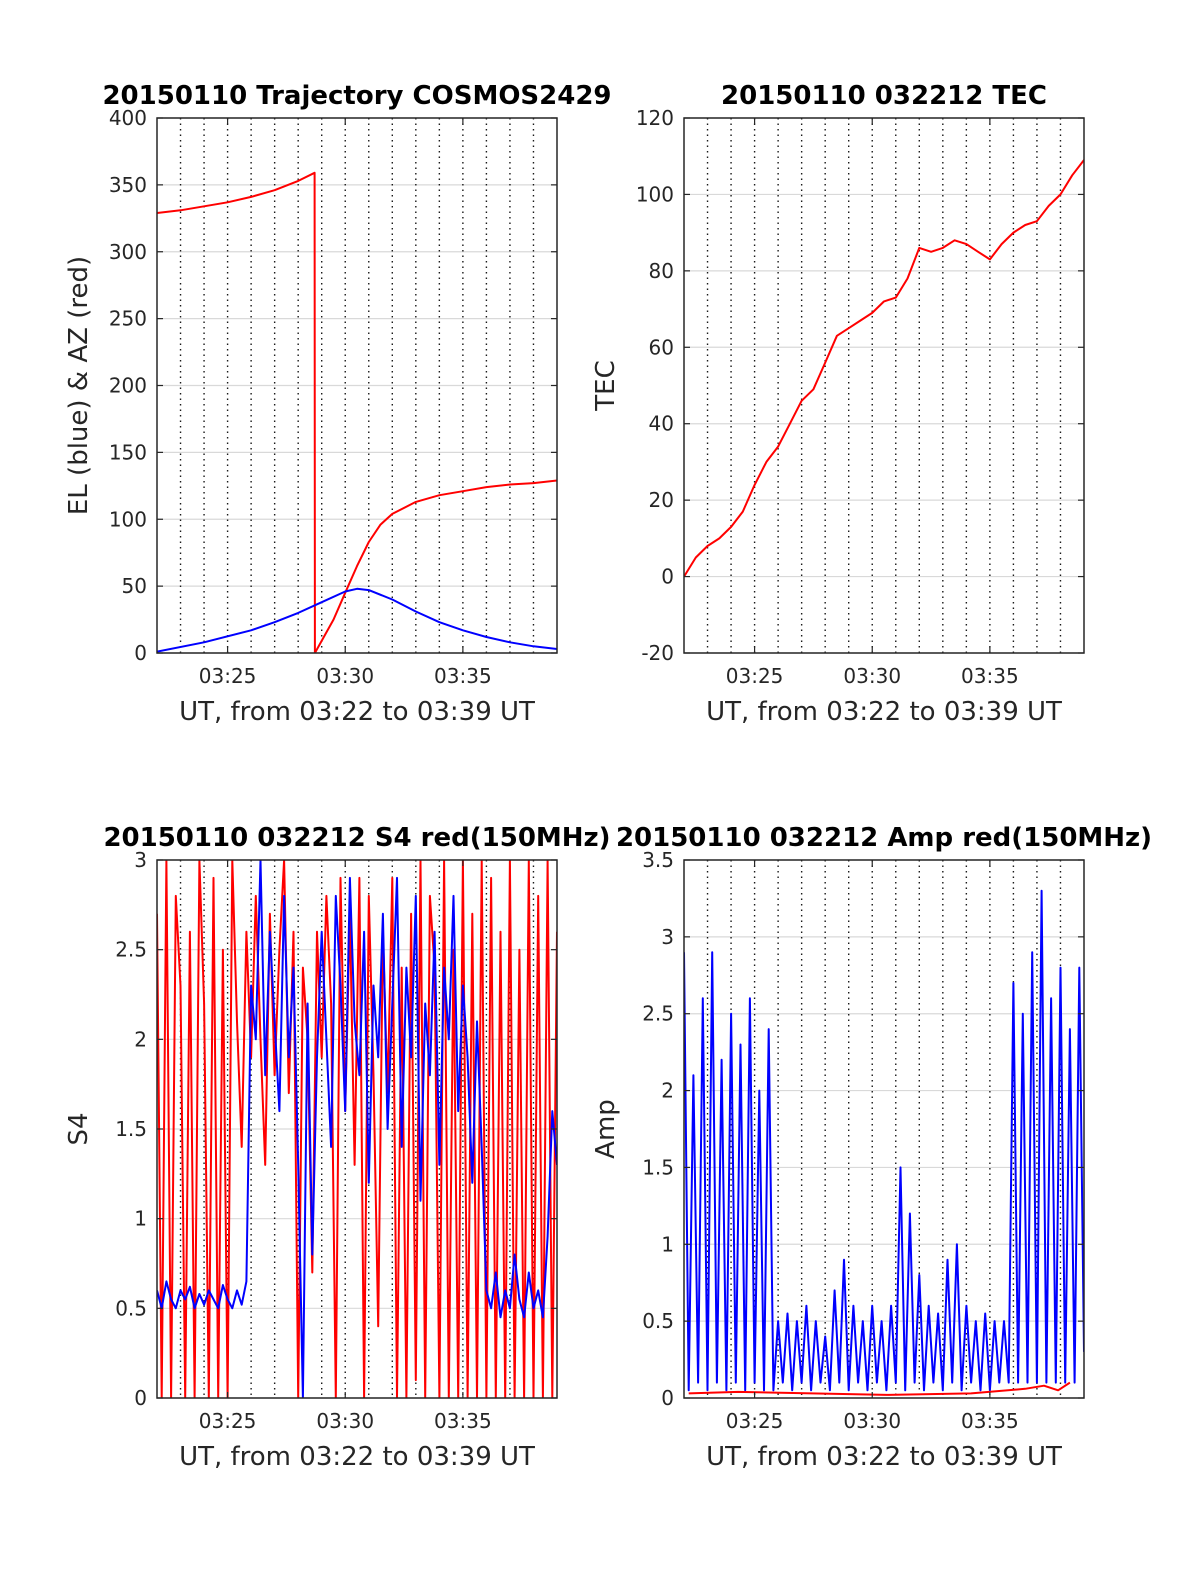 Image resolution: width=1200 pixels, height=1575 pixels. Describe the element at coordinates (134, 586) in the screenshot. I see `y-tick-label: 50` at that location.